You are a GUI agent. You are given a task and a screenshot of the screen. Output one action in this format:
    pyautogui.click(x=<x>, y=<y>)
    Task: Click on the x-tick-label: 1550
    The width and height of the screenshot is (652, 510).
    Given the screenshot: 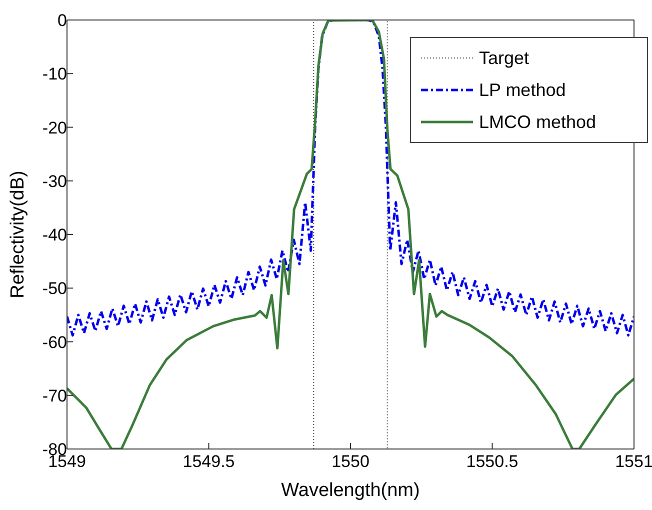 What is the action you would take?
    pyautogui.click(x=351, y=462)
    